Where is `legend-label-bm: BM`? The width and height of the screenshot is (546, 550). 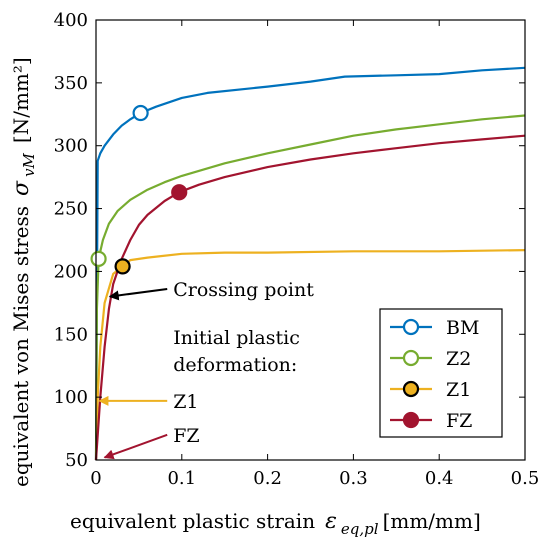 legend-label-bm: BM is located at coordinates (462, 328).